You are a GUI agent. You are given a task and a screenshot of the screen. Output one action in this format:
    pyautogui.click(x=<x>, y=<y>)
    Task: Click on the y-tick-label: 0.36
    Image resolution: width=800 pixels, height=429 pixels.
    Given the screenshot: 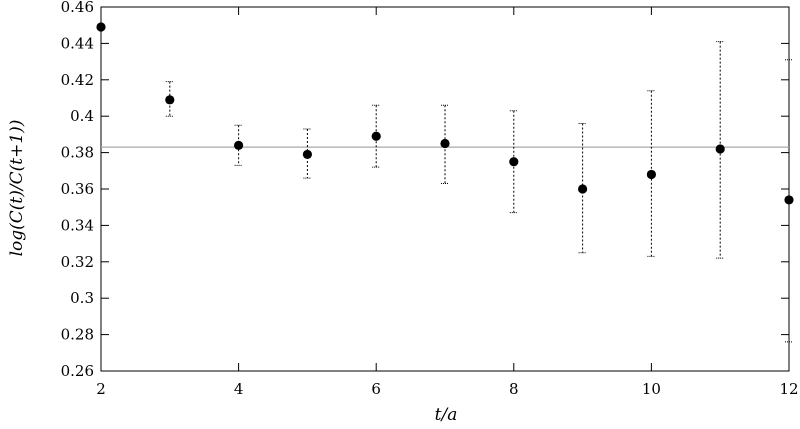 What is the action you would take?
    pyautogui.click(x=77, y=189)
    